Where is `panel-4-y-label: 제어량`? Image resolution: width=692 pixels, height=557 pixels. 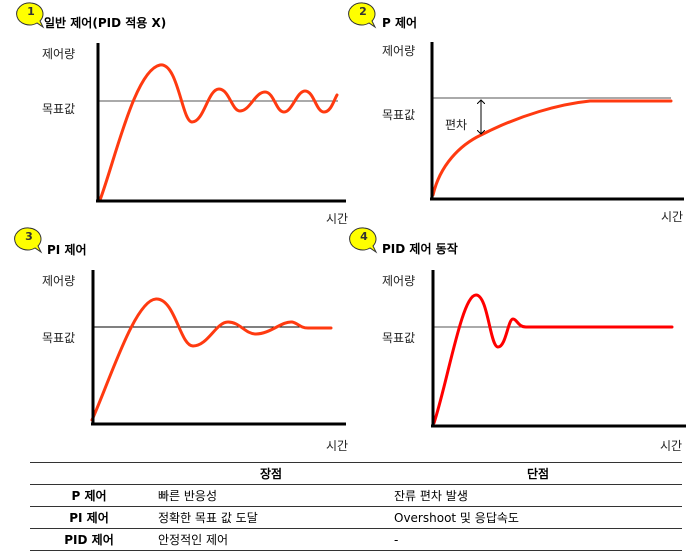 panel-4-y-label: 제어량 is located at coordinates (399, 281).